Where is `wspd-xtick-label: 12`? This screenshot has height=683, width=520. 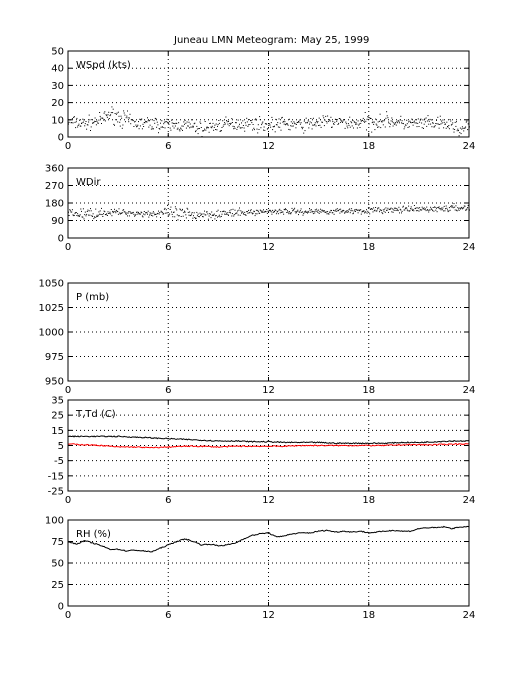
wspd-xtick-label: 12 is located at coordinates (268, 146).